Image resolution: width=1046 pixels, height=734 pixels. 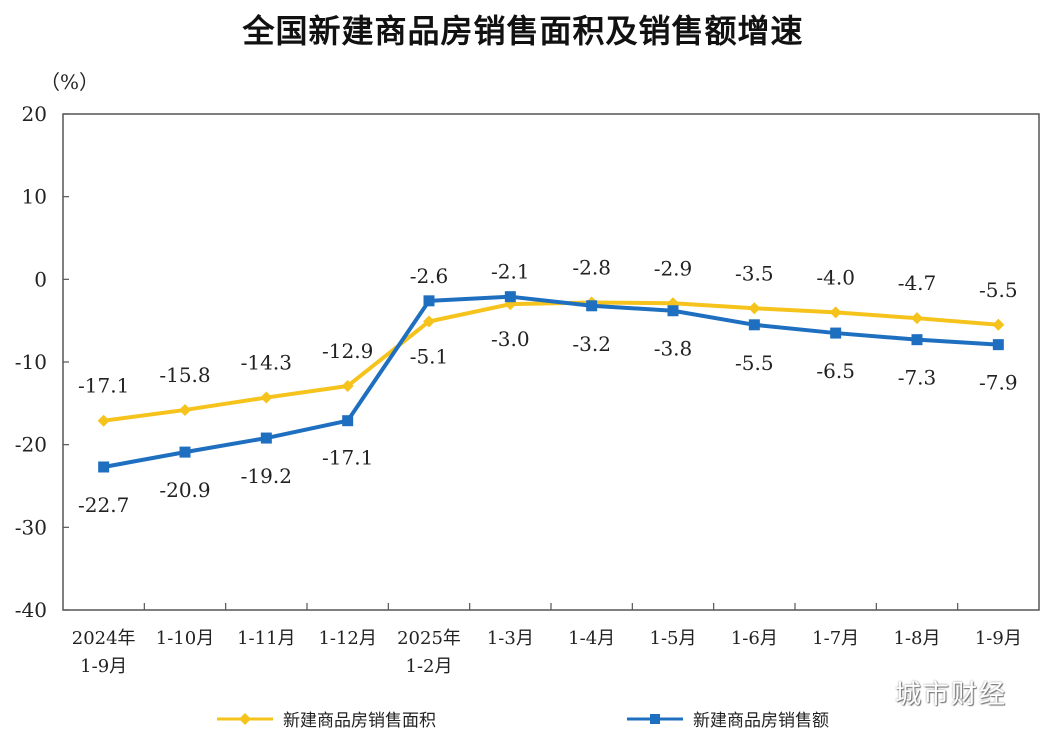 What do you see at coordinates (835, 277) in the screenshot?
I see `data-label-area: -4.0` at bounding box center [835, 277].